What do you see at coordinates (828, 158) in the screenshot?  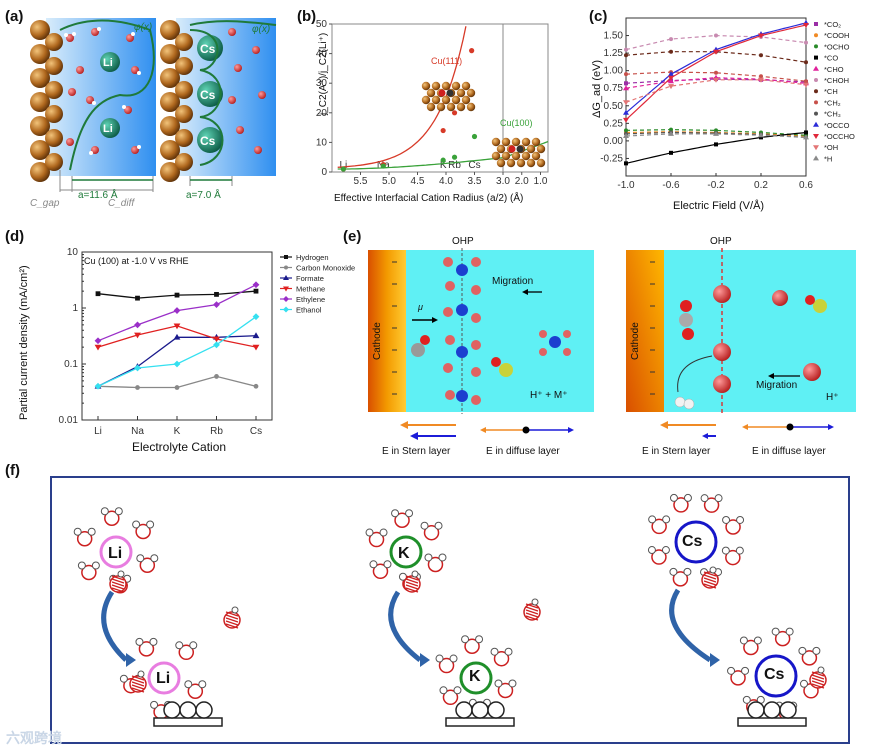 I see `chart-c-legend-label-12: *H` at bounding box center [828, 158].